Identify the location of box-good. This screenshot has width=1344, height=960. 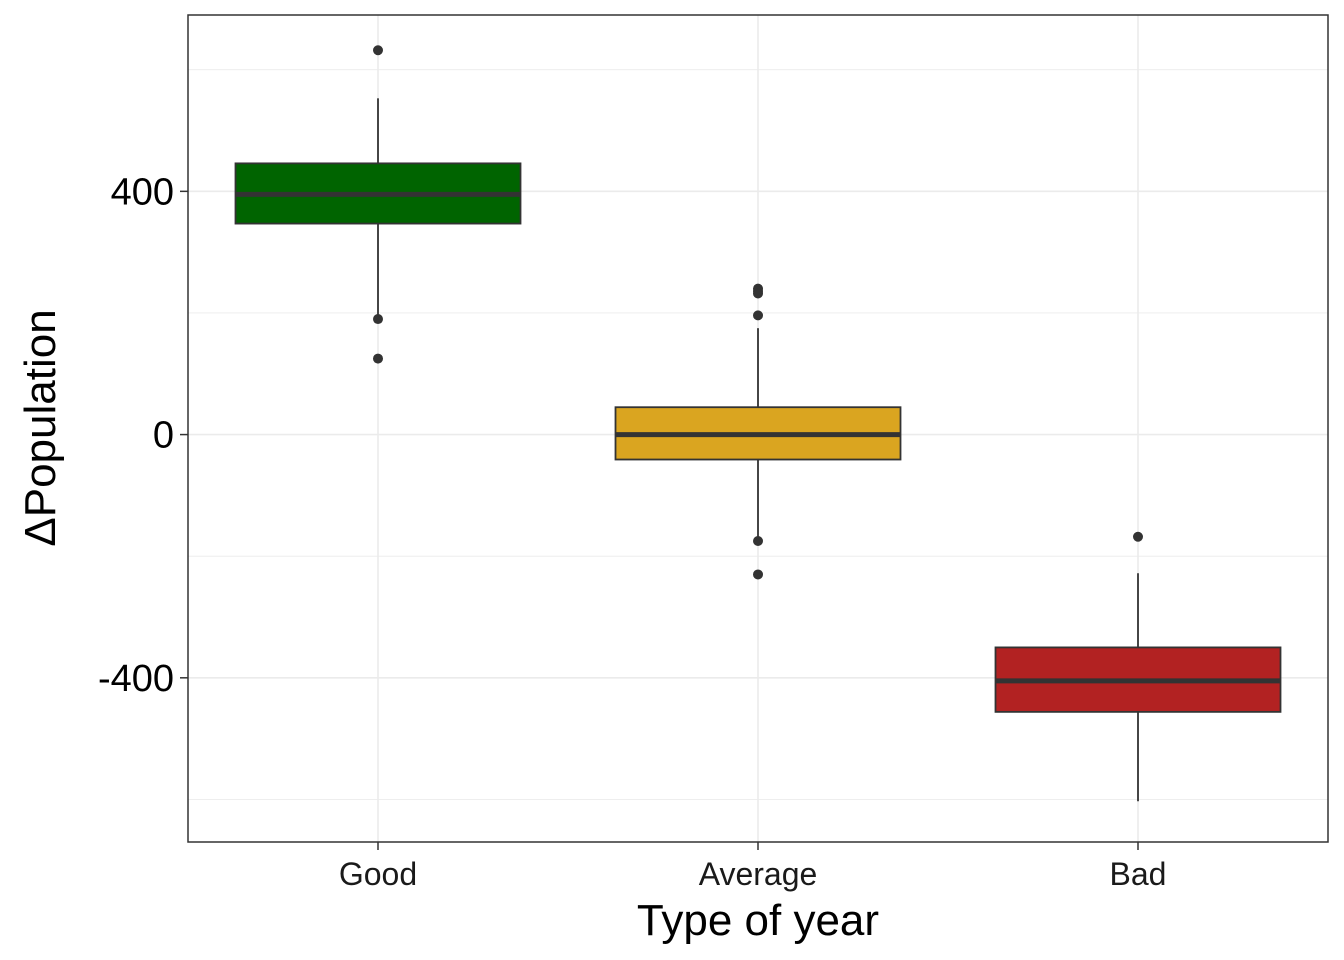
(378, 204).